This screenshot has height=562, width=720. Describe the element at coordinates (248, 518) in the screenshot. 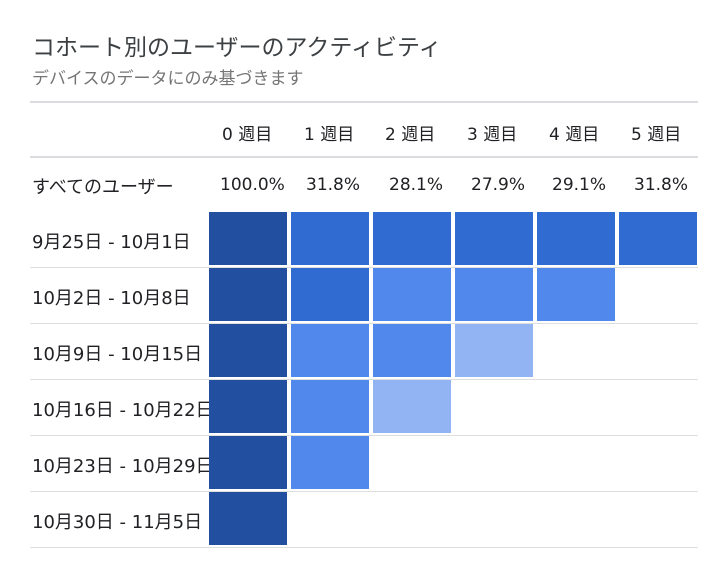

I see `heatmap-cell-row5-week0` at that location.